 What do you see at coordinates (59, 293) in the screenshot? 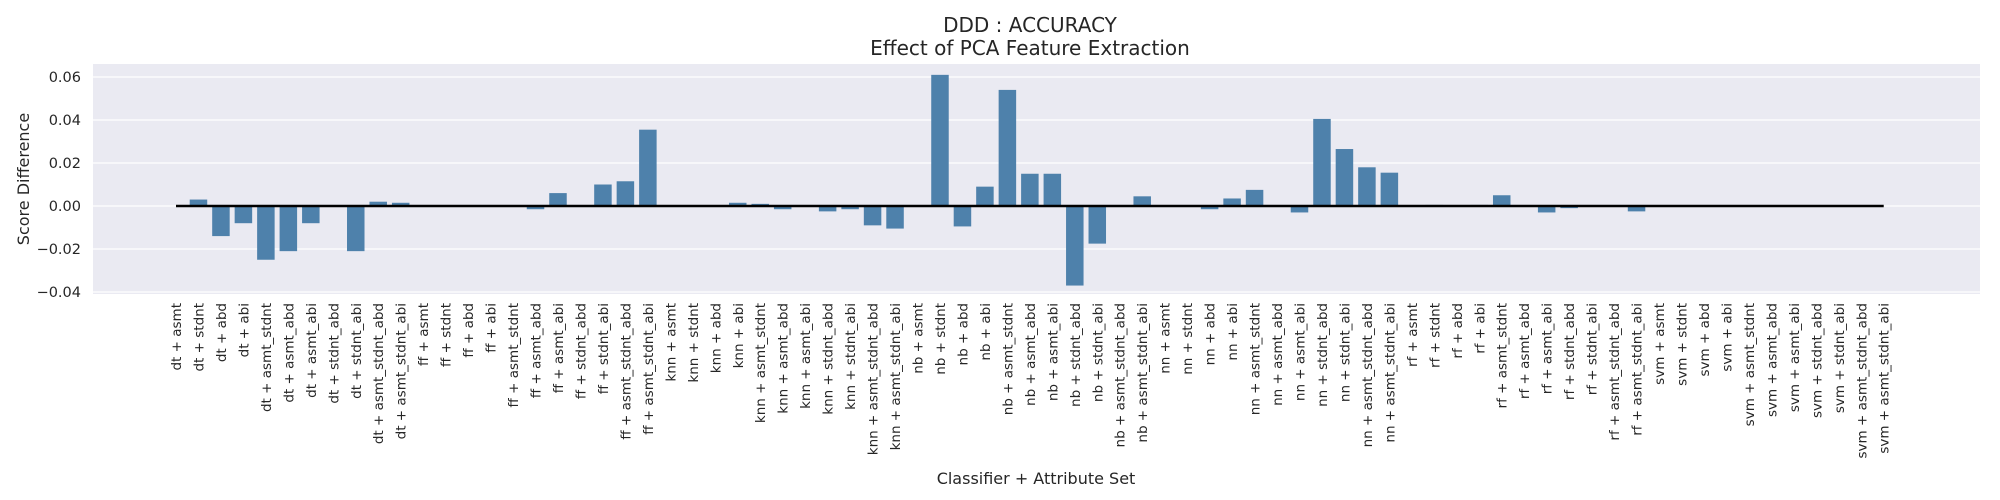
I see `y-tick-label: −0.04` at bounding box center [59, 293].